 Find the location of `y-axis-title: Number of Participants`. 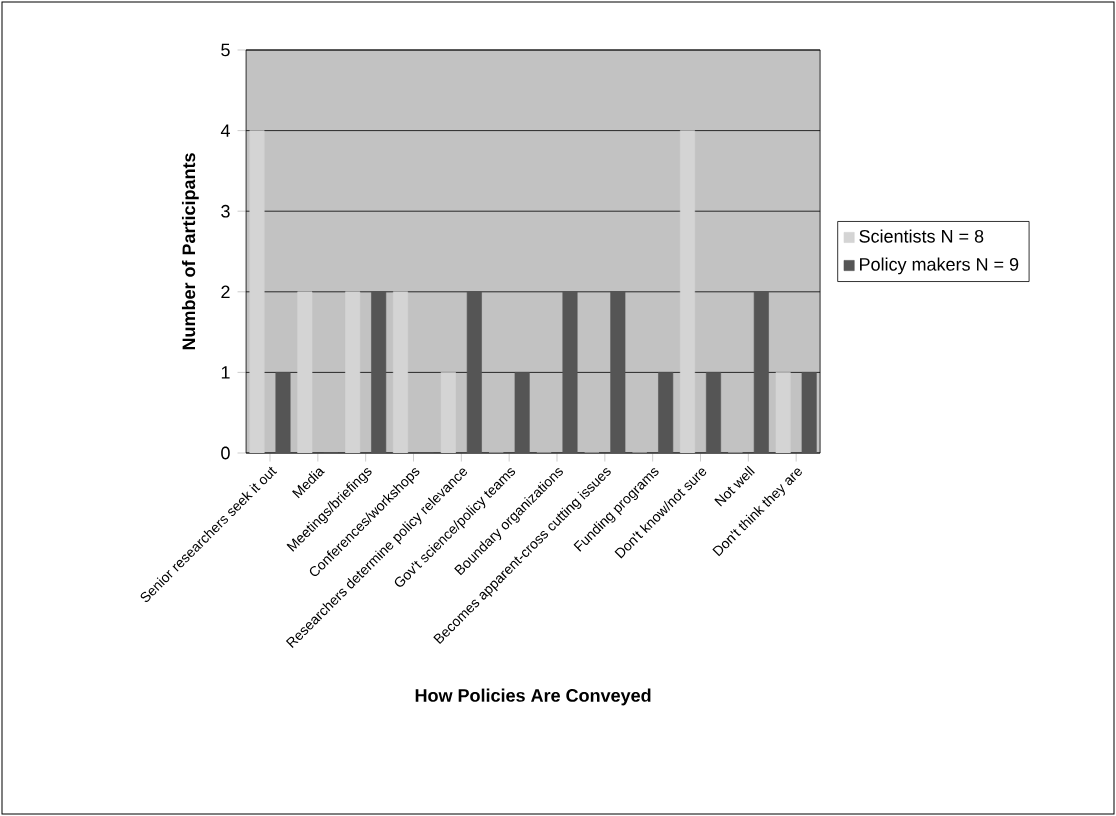

y-axis-title: Number of Participants is located at coordinates (190, 251).